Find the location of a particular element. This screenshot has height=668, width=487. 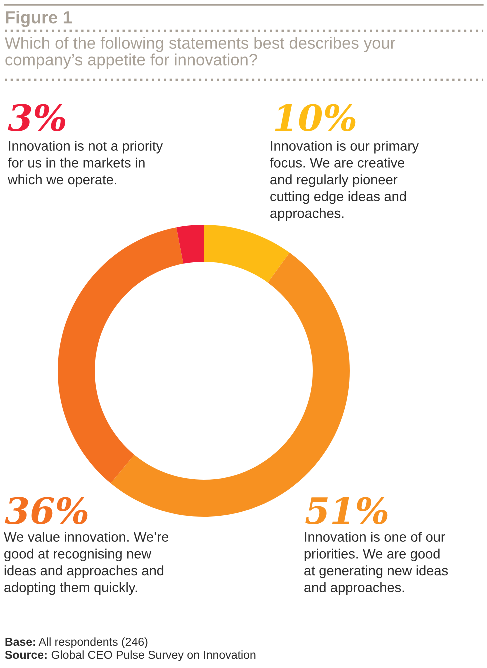

data-label: 3% is located at coordinates (37, 118).